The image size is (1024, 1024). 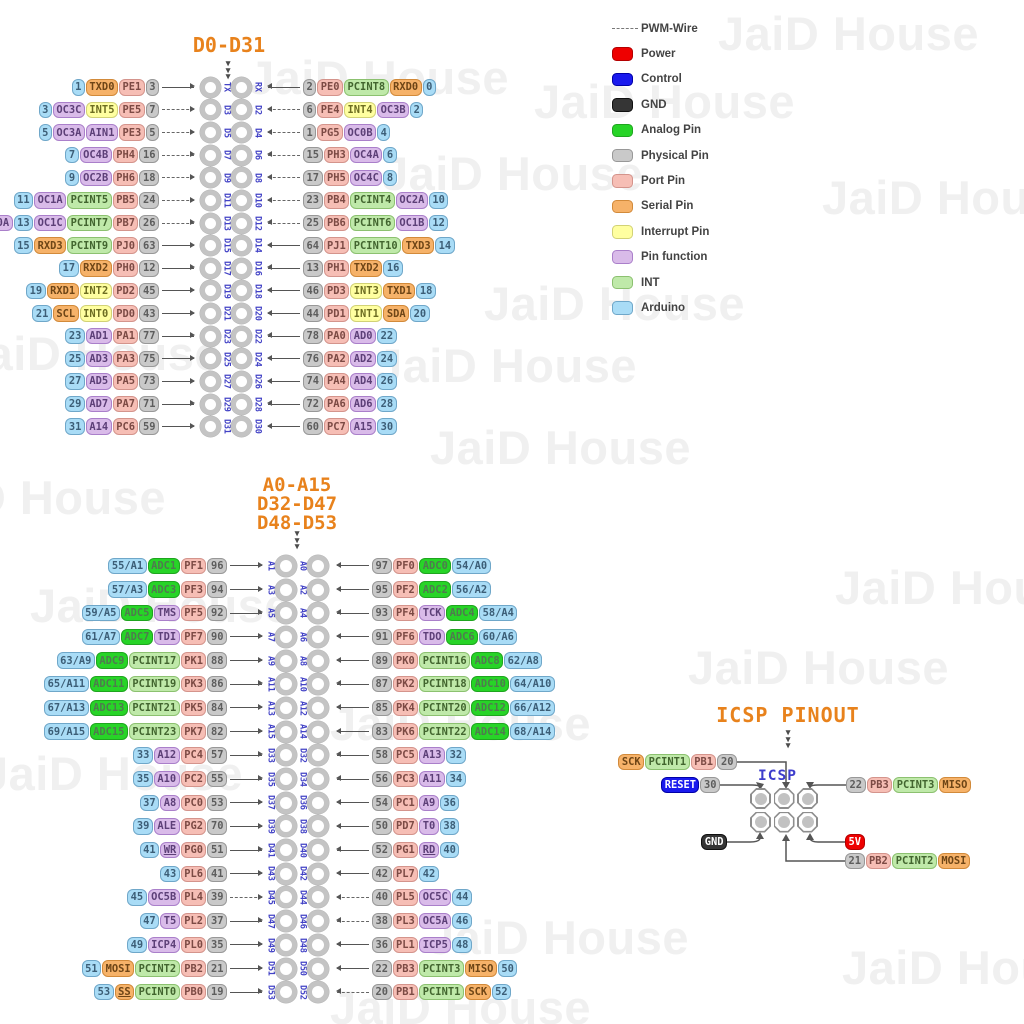 I want to click on pin-pill-pcint23: PCINT23, so click(x=154, y=731).